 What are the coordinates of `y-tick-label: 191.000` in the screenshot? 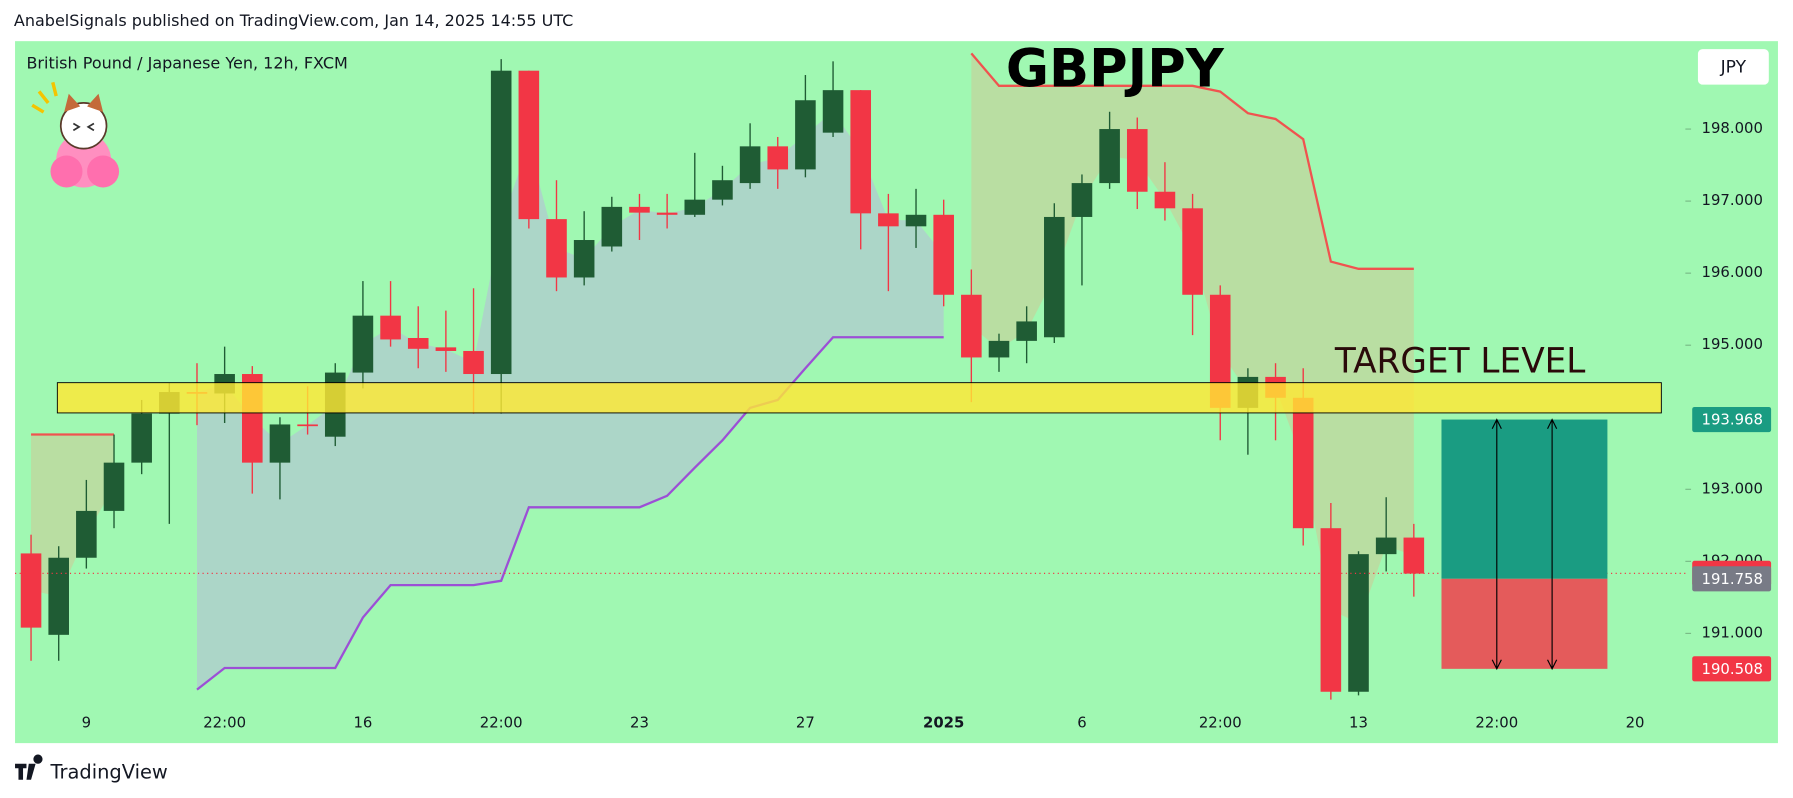 It's located at (1732, 632).